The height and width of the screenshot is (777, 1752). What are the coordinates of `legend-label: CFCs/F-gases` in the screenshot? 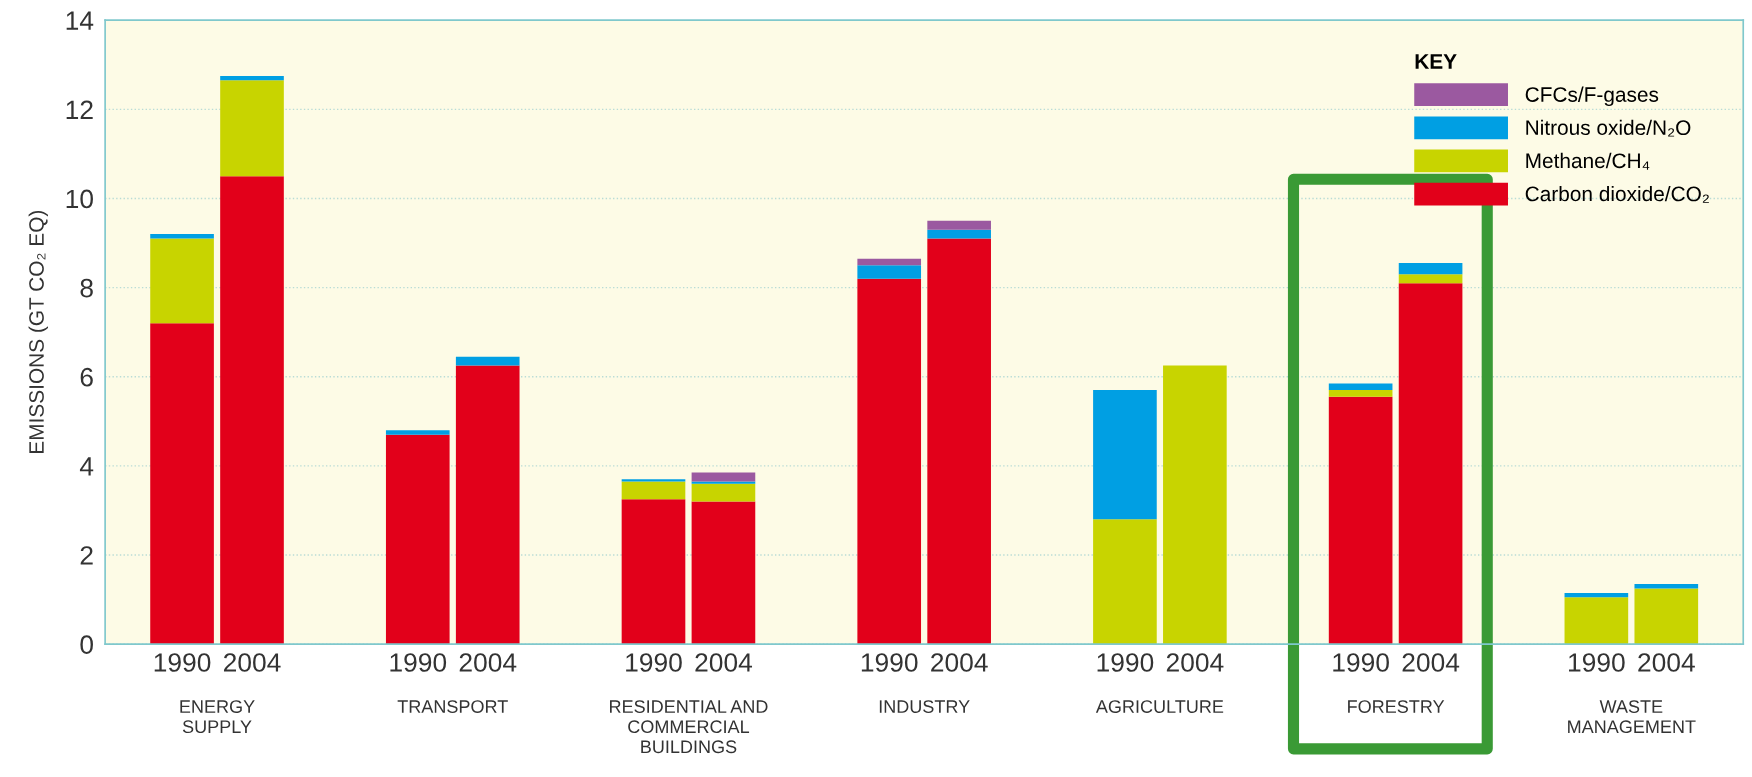 It's located at (1592, 96).